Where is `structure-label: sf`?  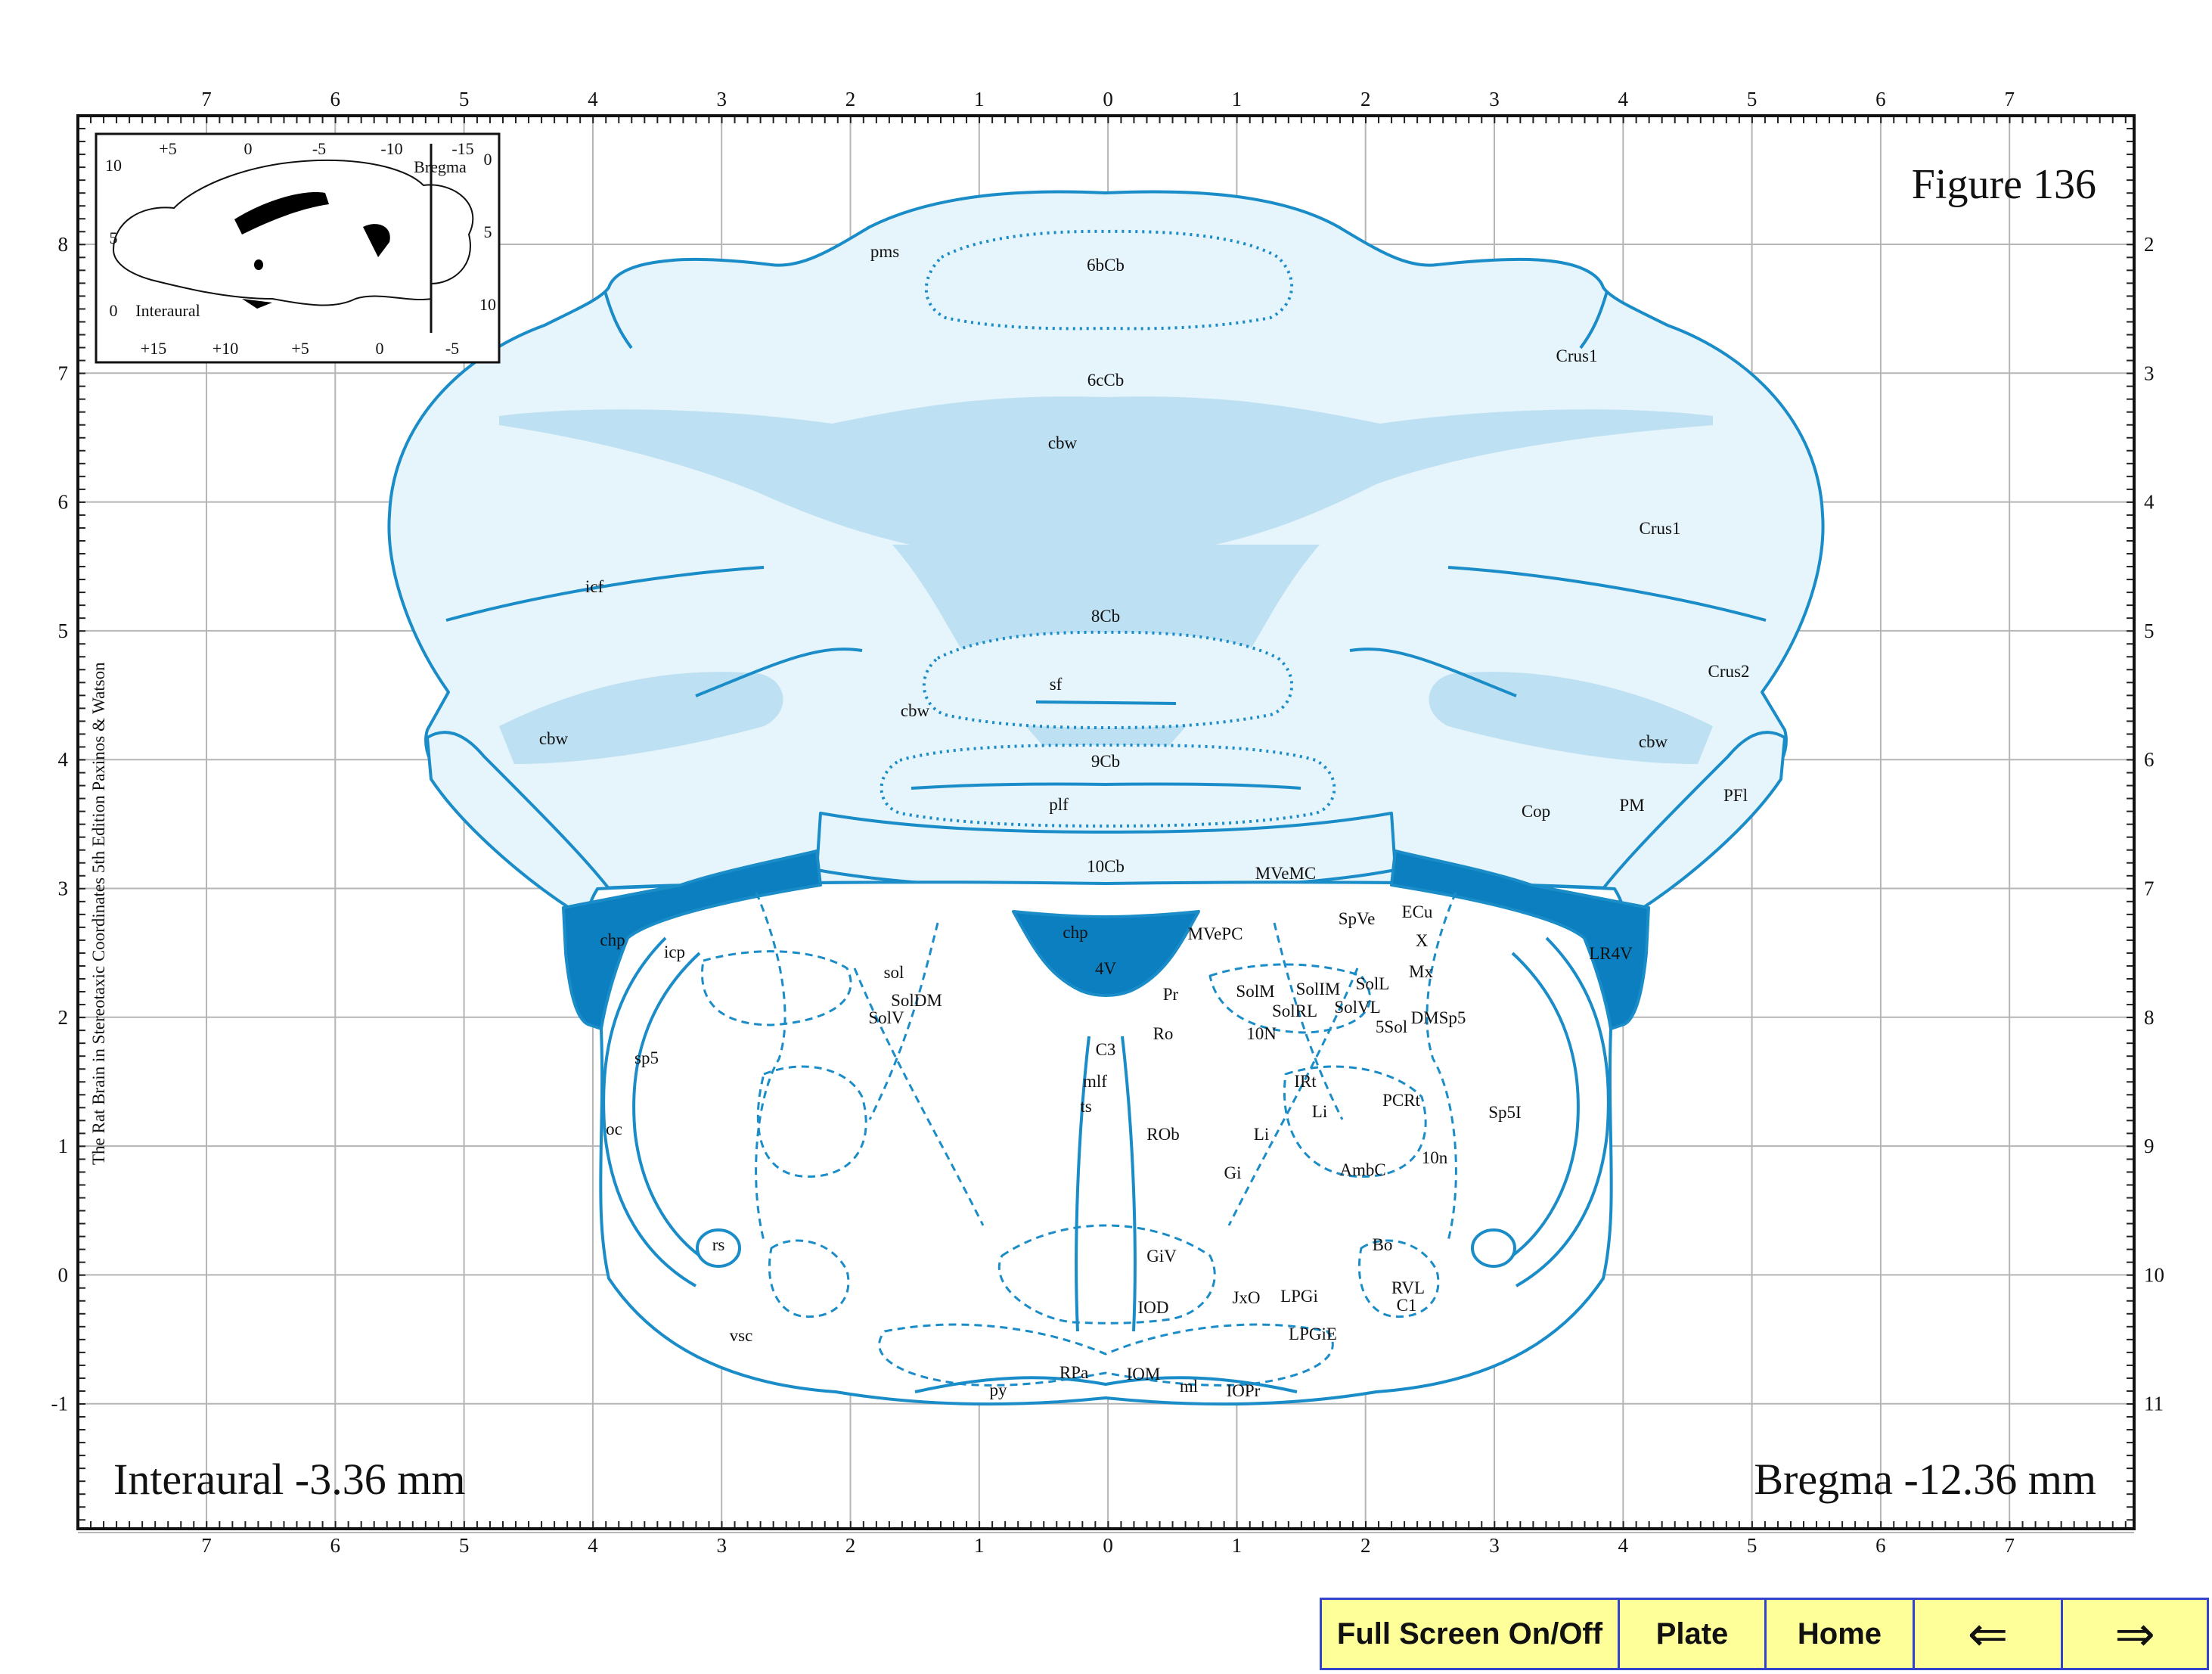
structure-label: sf is located at coordinates (1057, 684).